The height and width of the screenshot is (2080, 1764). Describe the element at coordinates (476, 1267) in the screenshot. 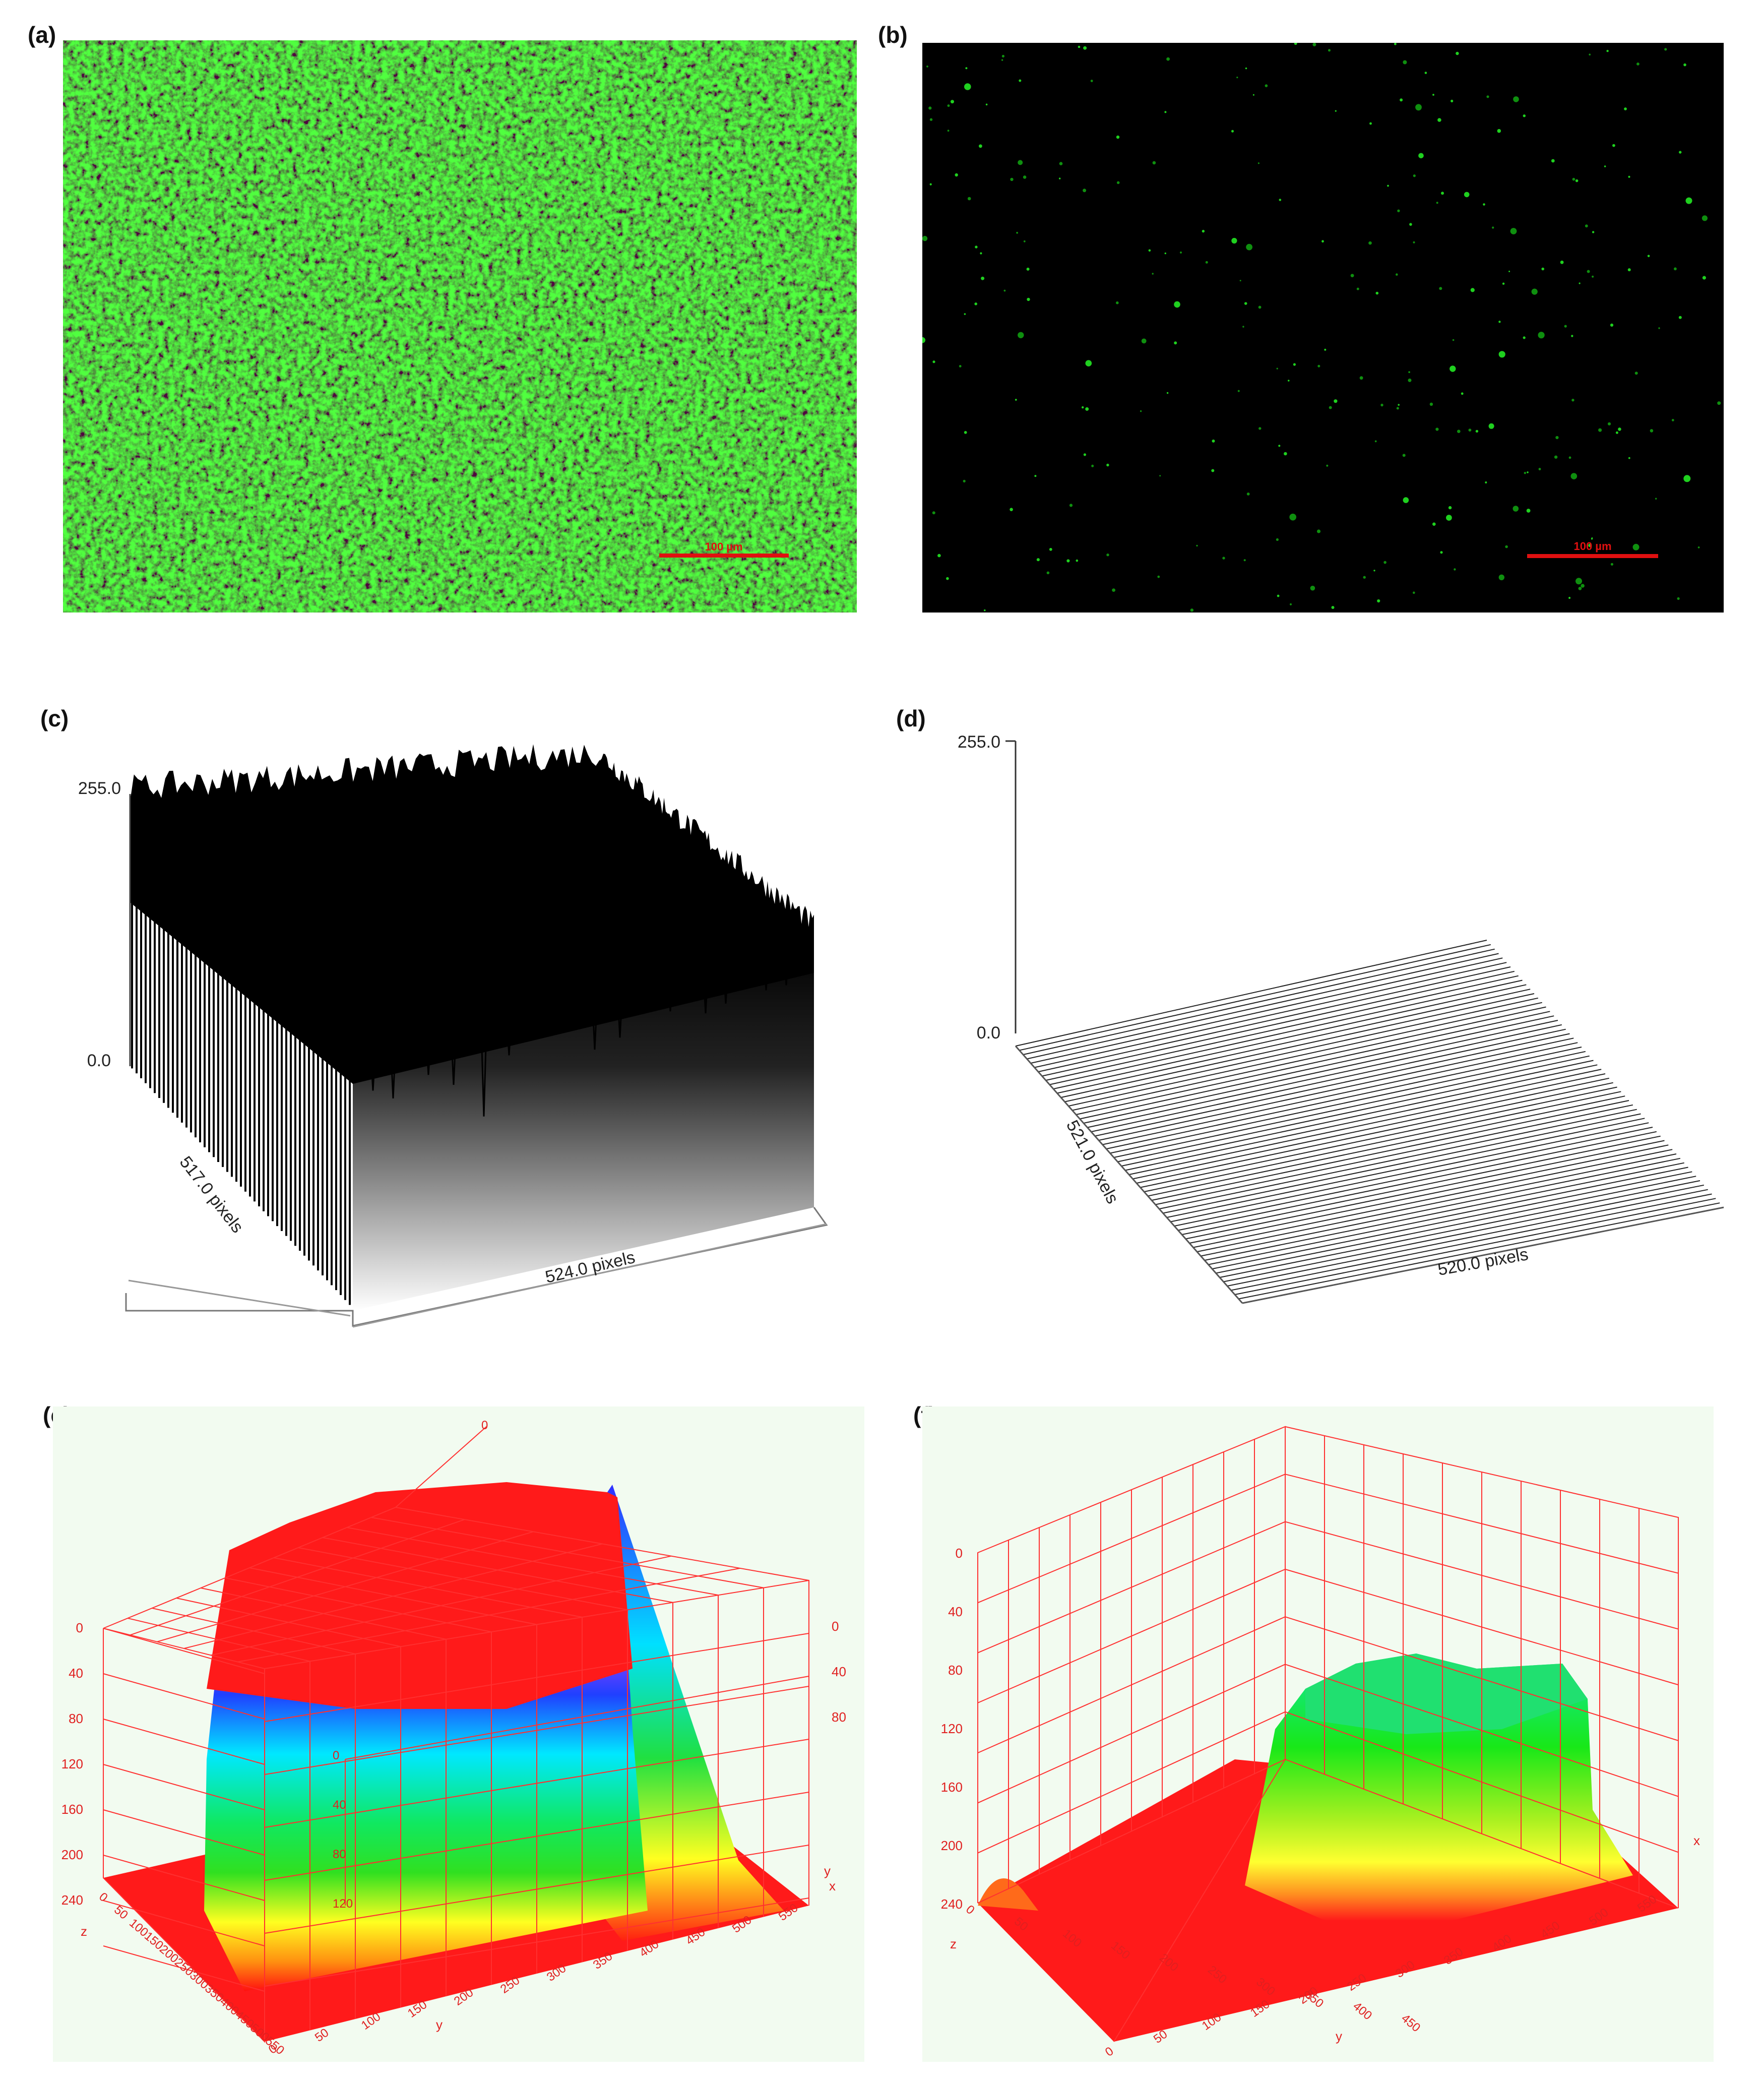

I see `base-outline` at that location.